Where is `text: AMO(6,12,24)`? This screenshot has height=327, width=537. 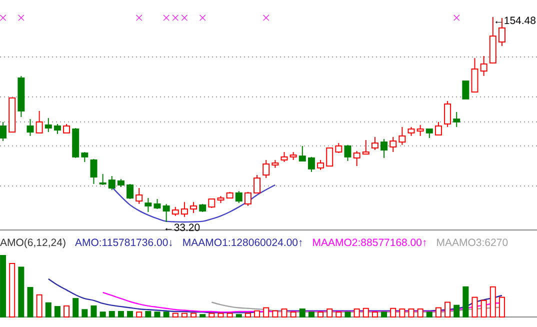
text: AMO(6,12,24) is located at coordinates (33, 243).